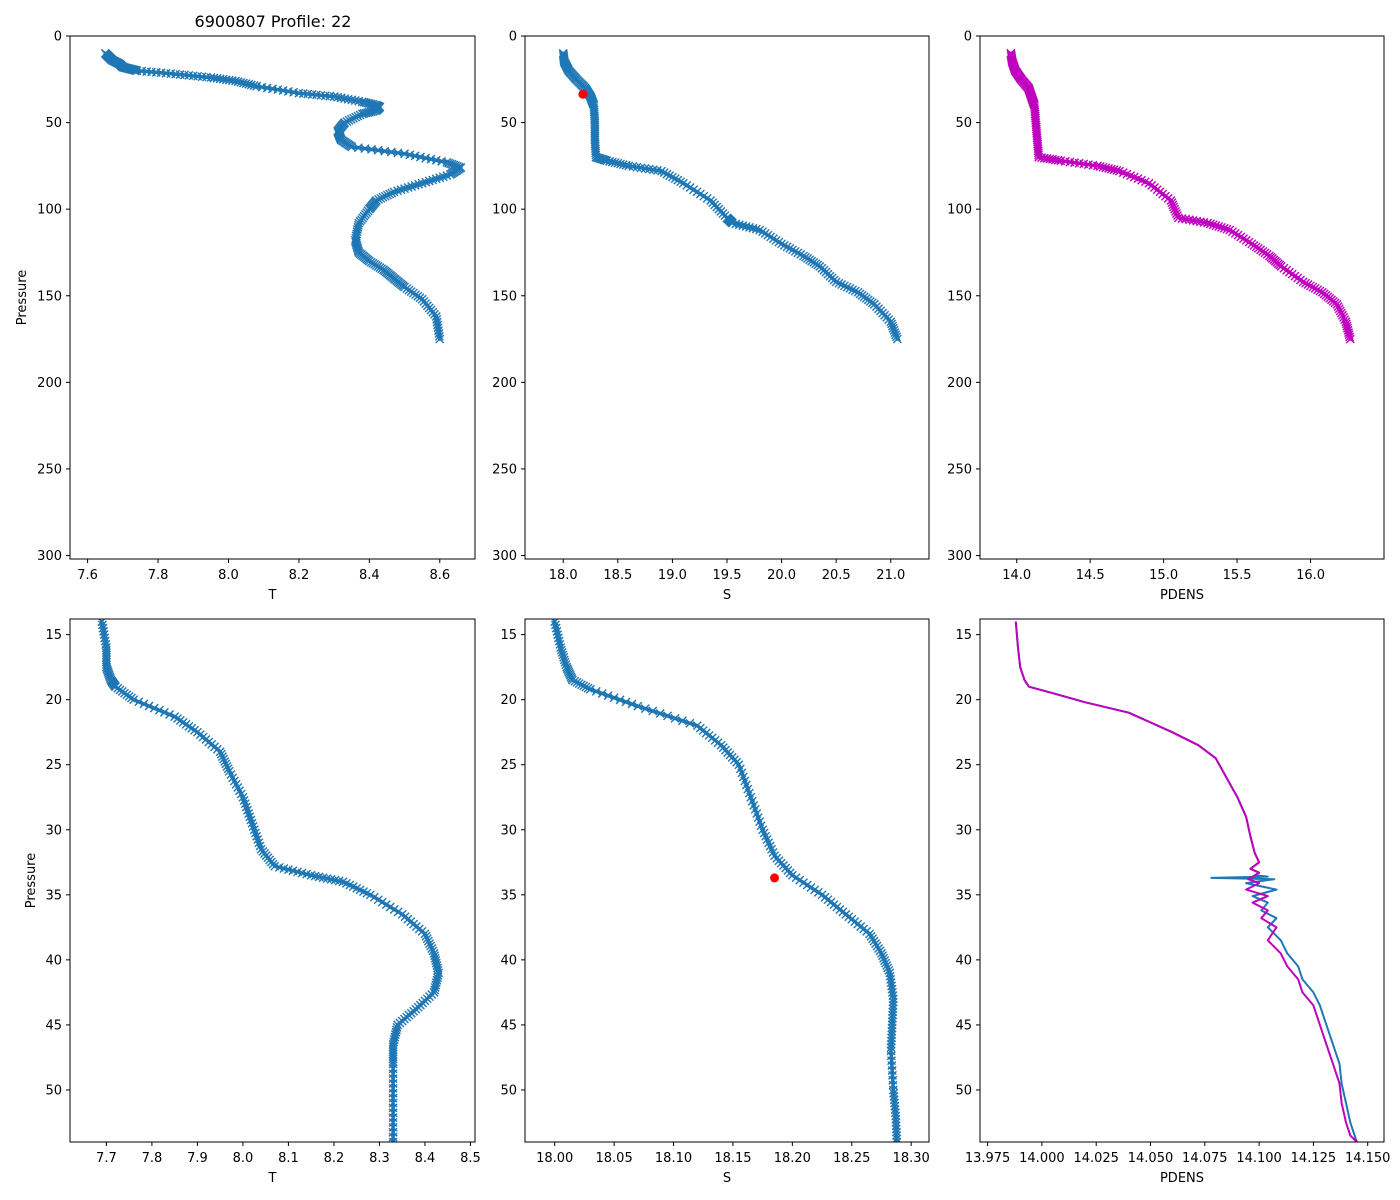 The width and height of the screenshot is (1400, 1200). What do you see at coordinates (959, 210) in the screenshot?
I see `y-tick-label: 100` at bounding box center [959, 210].